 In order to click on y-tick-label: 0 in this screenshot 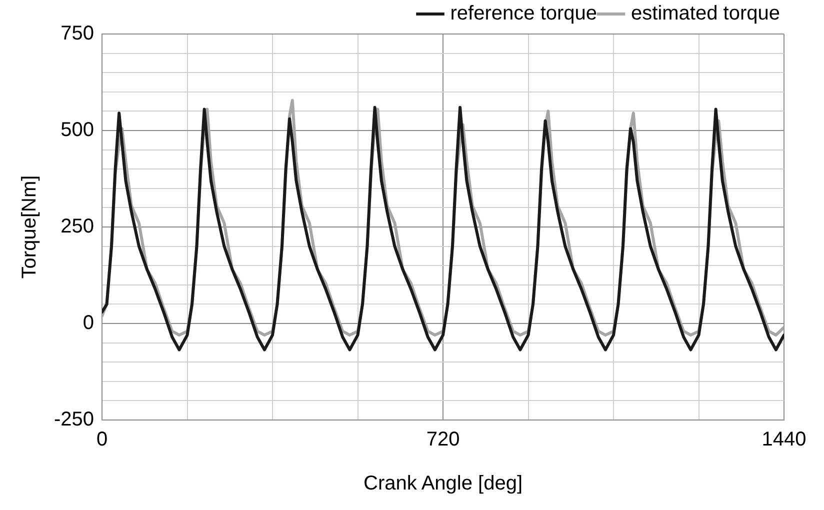, I will do `click(88, 323)`.